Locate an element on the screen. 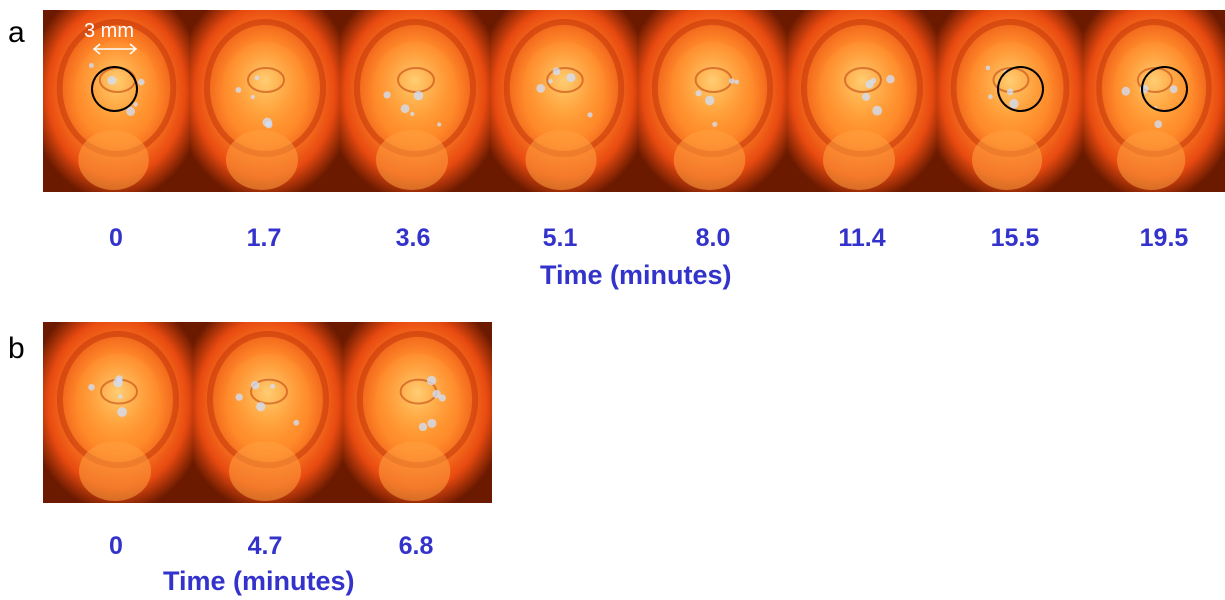 This screenshot has width=1225, height=600. panel-a-time-8: 19.5 is located at coordinates (1164, 238).